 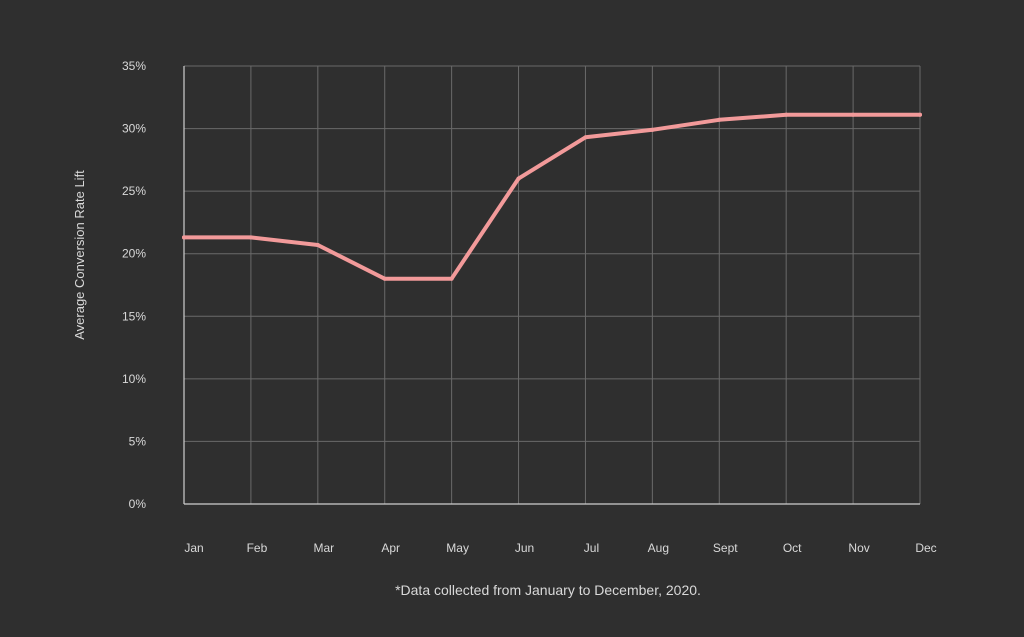 What do you see at coordinates (138, 504) in the screenshot?
I see `y-tick-label: 0%` at bounding box center [138, 504].